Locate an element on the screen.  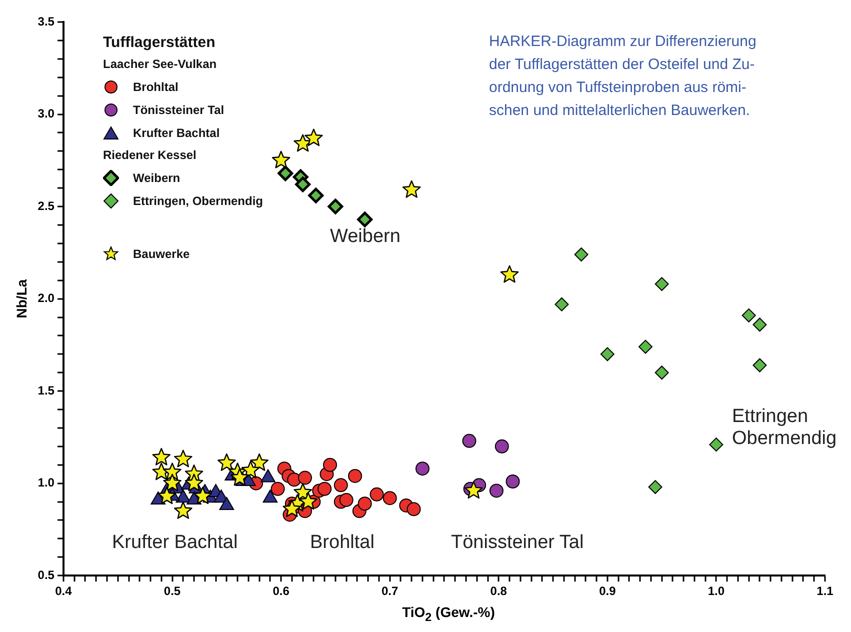
y-tick-label: 1.5 is located at coordinates (46, 390).